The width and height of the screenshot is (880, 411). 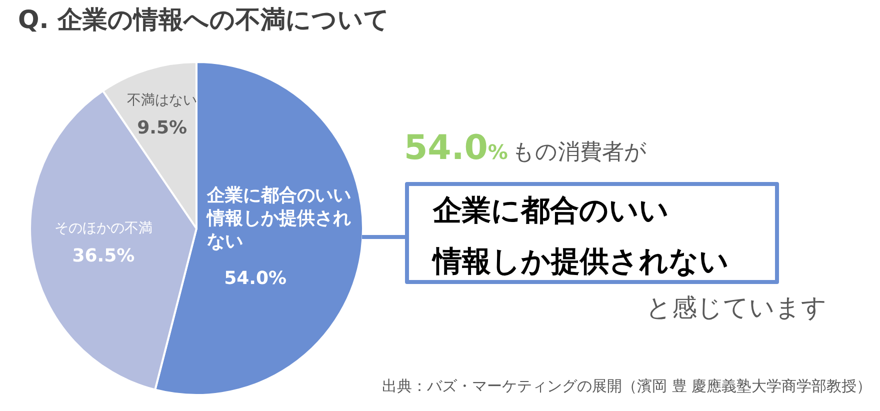 I want to click on chart-title: Q. 企業の情報への不満について, so click(x=204, y=20).